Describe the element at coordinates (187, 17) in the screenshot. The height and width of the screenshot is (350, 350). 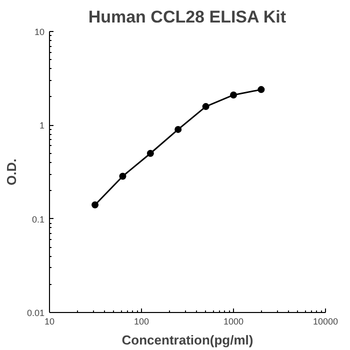
I see `chart-title: Human CCL28 ELISA Kit` at that location.